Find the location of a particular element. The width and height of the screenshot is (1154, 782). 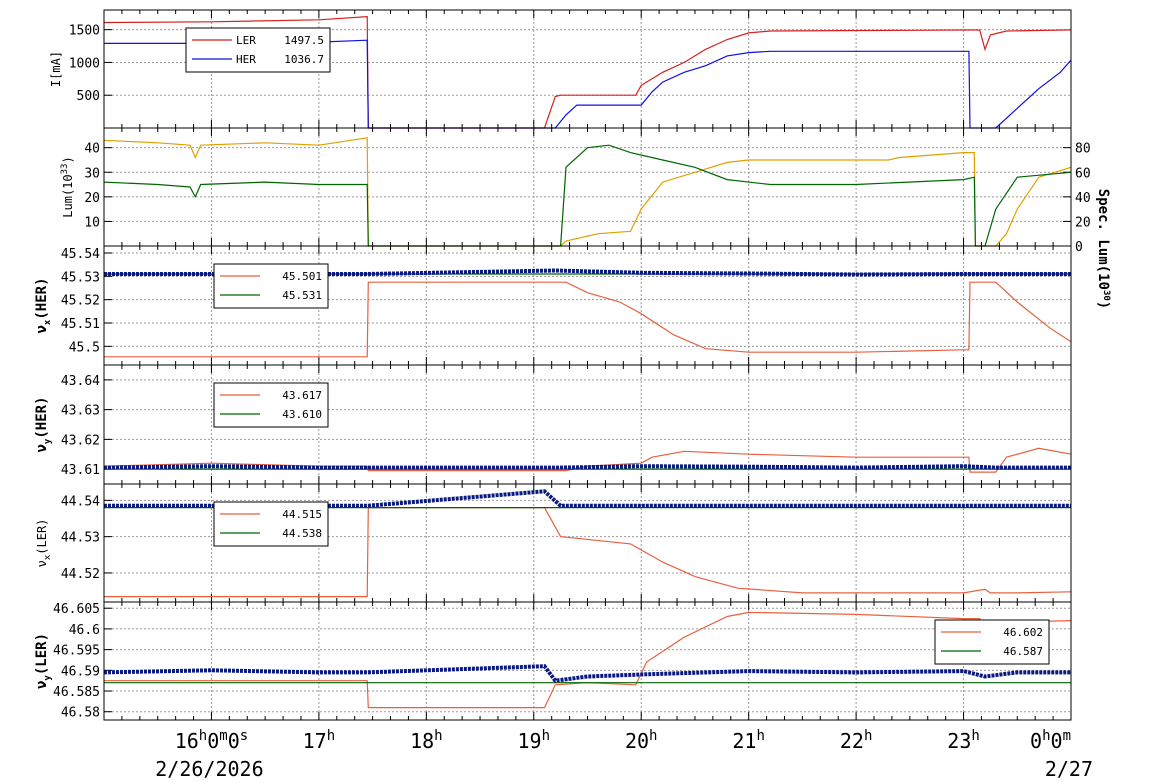

x-tick-label-part: s is located at coordinates (244, 736).